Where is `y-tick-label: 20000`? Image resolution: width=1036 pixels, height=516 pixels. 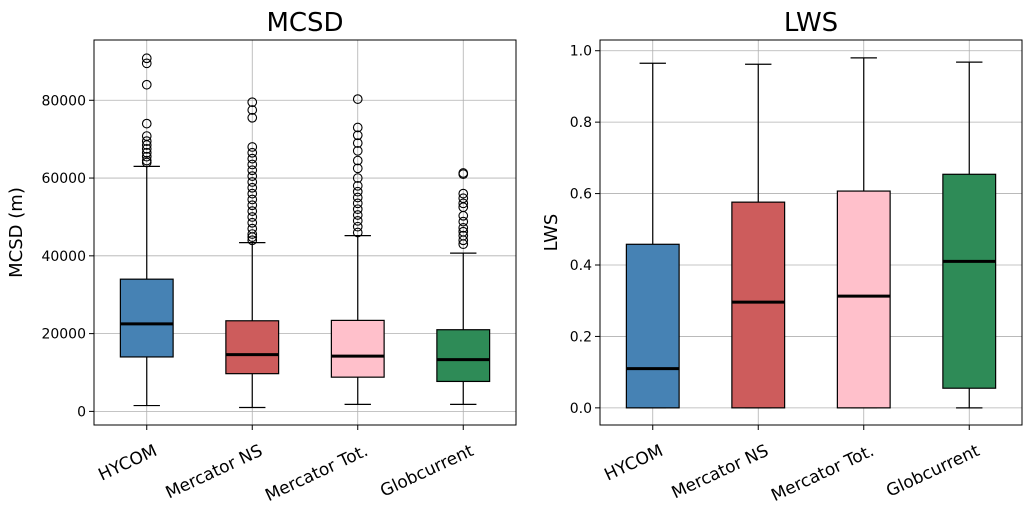
y-tick-label: 20000 is located at coordinates (63, 335).